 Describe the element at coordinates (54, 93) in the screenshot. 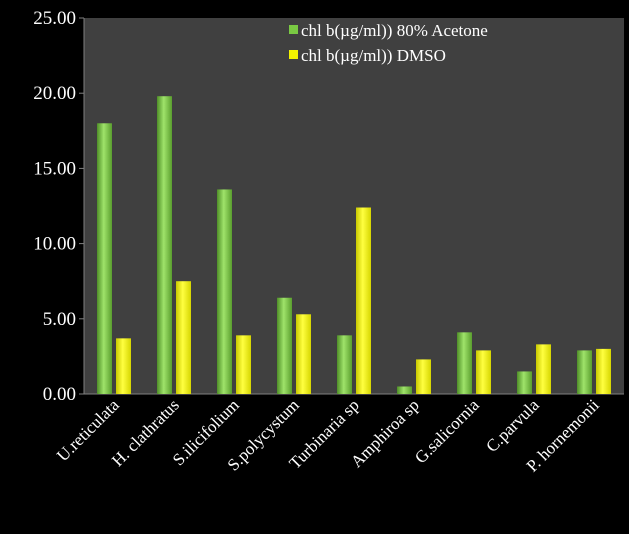

I see `y-tick-label: 20.00` at that location.